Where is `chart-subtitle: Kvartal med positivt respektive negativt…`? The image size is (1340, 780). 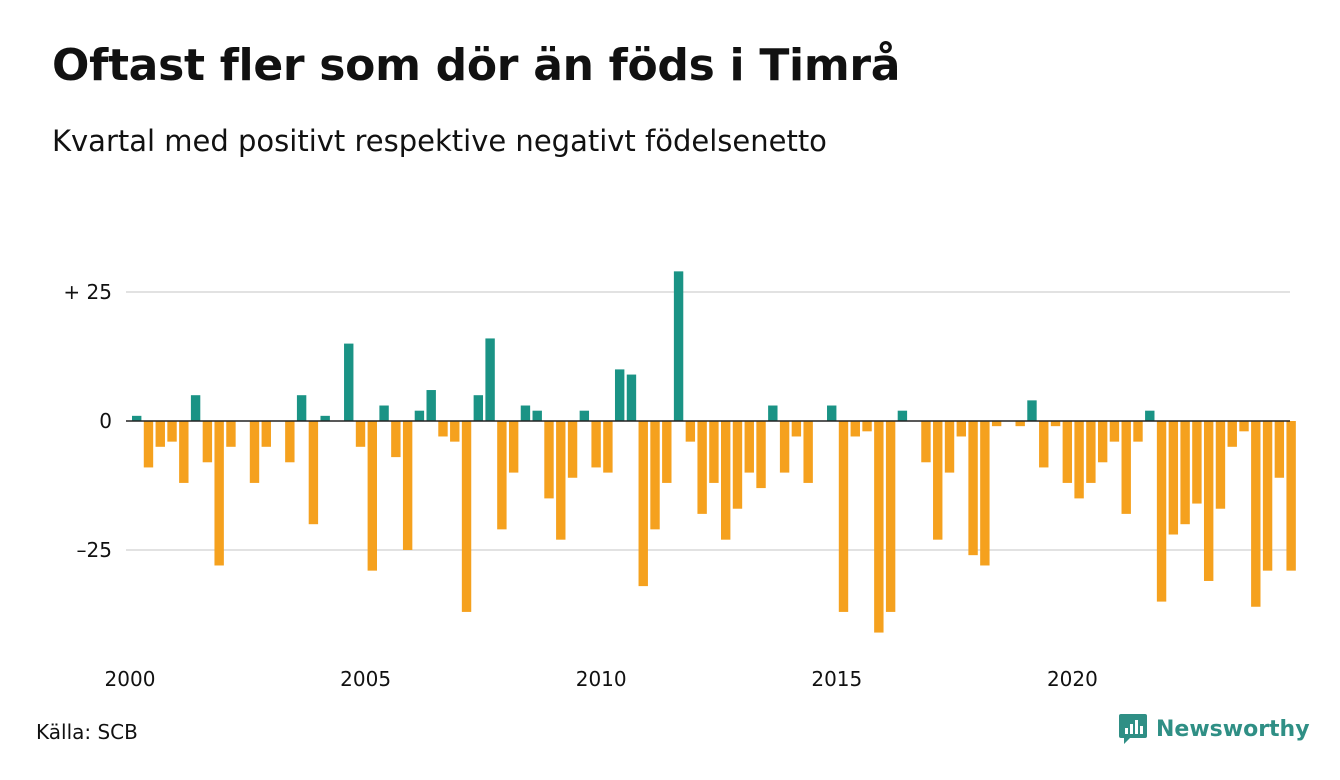 chart-subtitle: Kvartal med positivt respektive negativt… is located at coordinates (439, 141).